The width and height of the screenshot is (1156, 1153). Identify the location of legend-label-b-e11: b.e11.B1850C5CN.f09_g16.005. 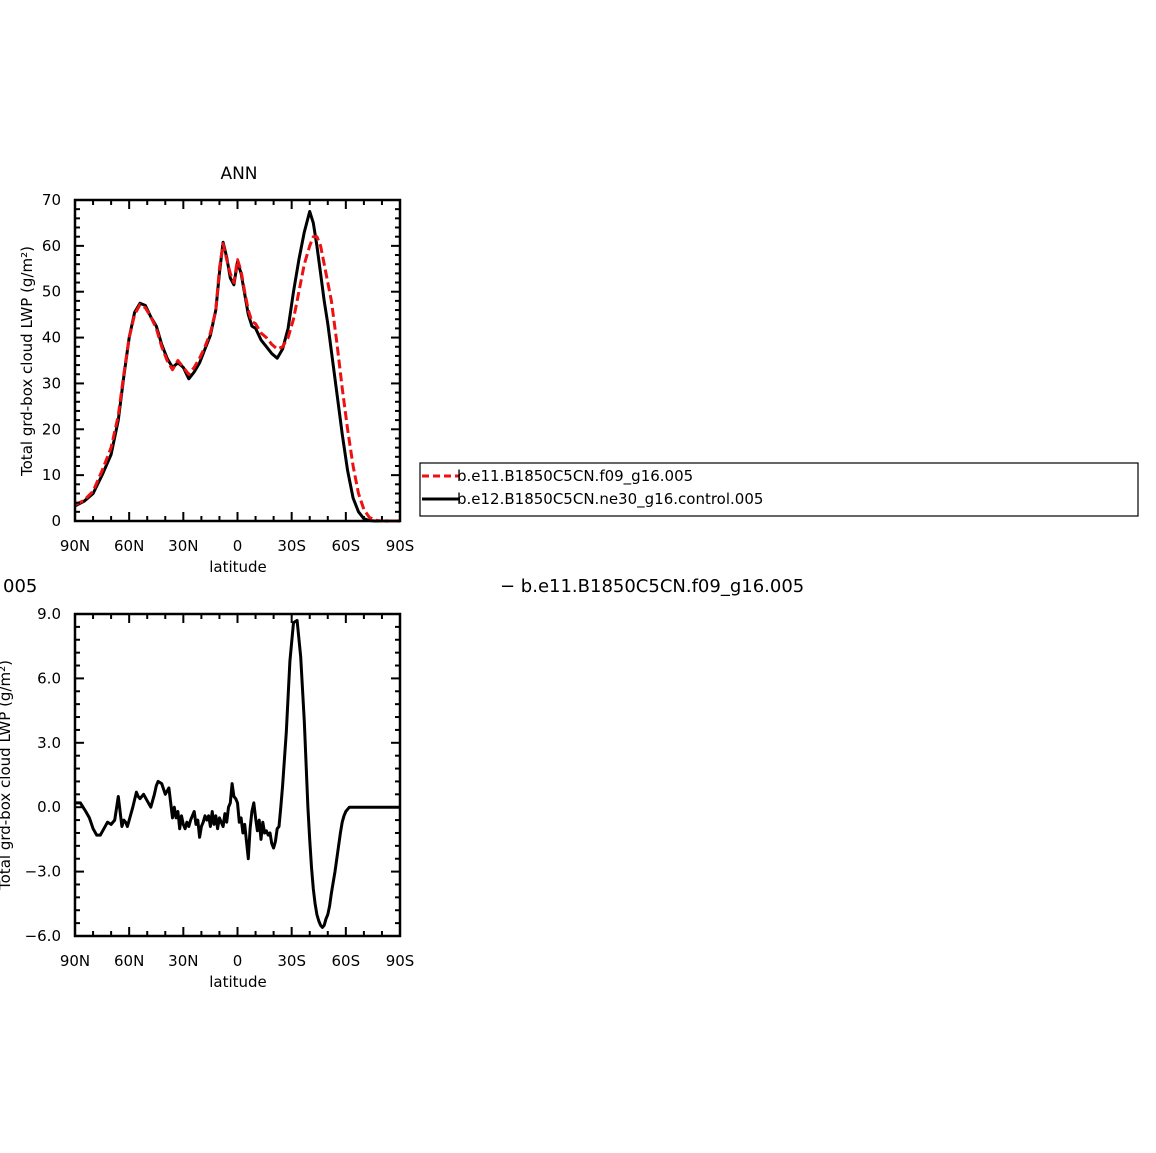
(575, 476).